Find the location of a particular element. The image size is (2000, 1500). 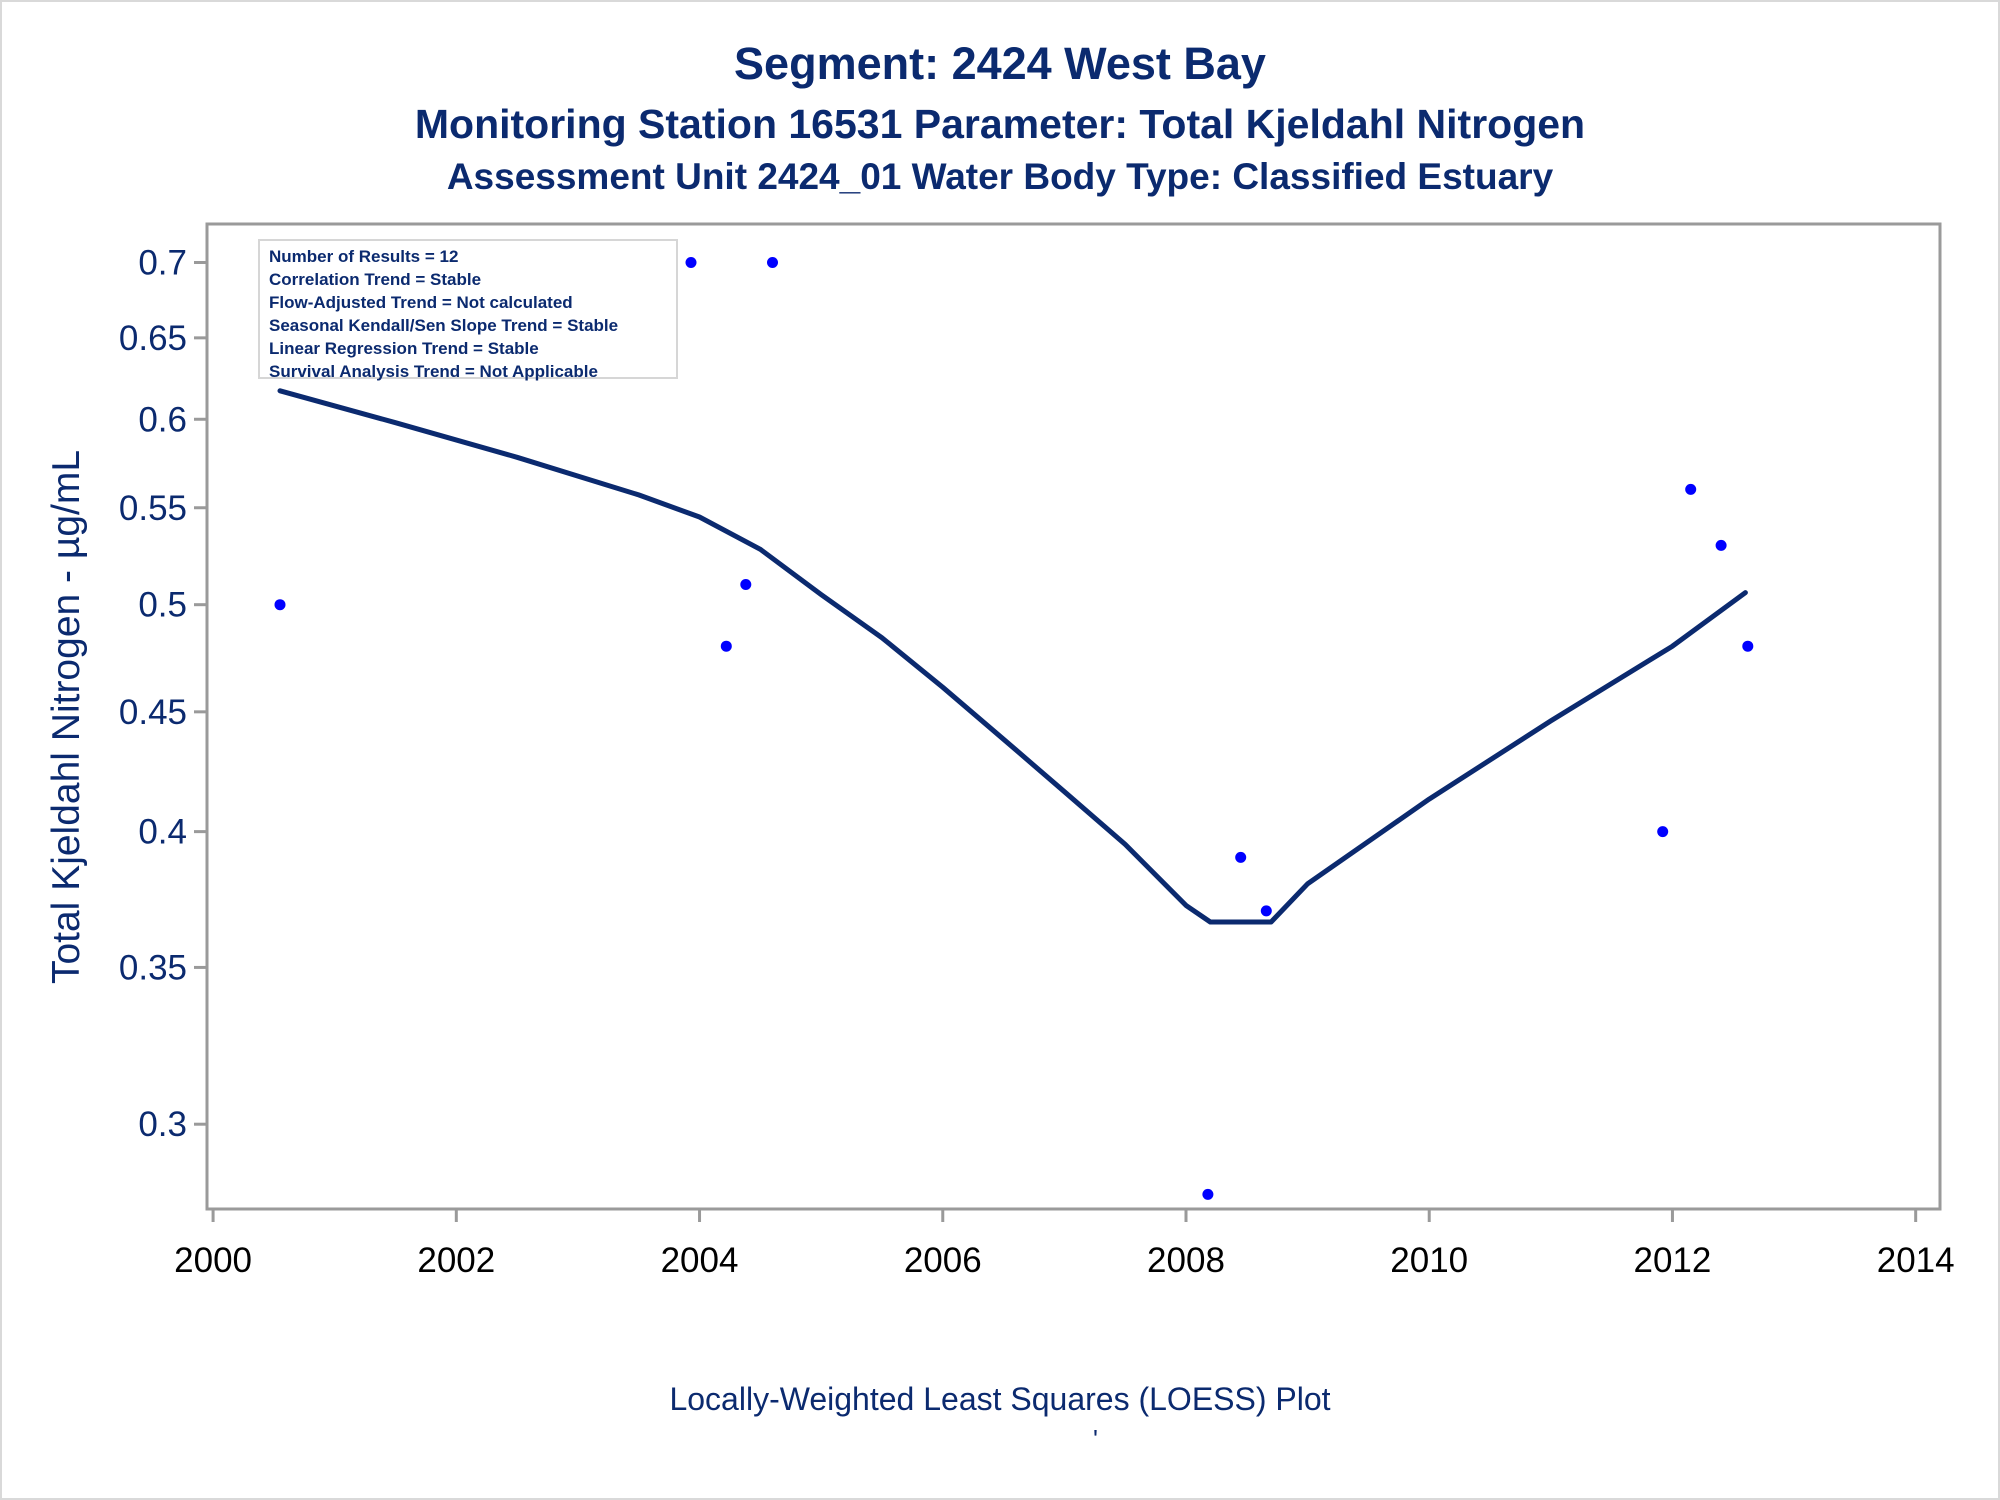

stat-correlation-trend: Correlation Trend = Stable is located at coordinates (375, 279).